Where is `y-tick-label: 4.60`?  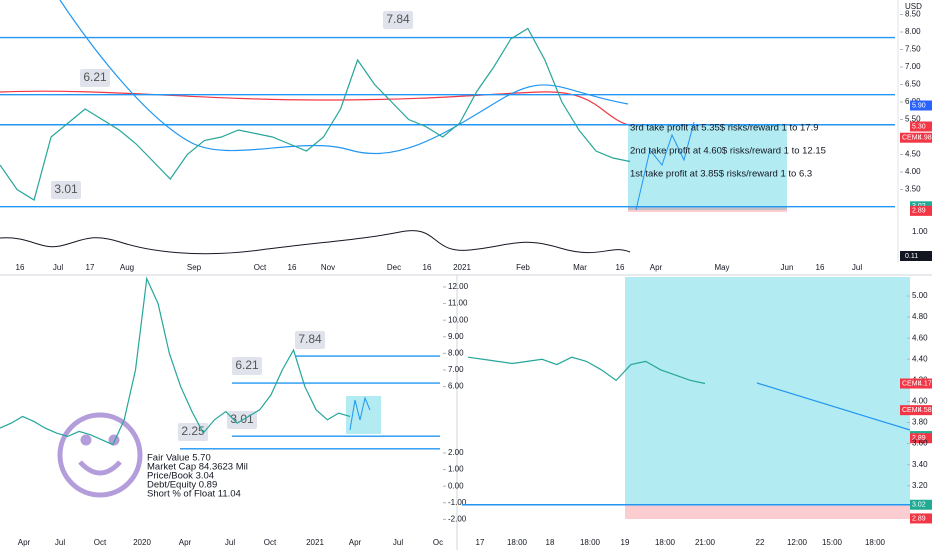 y-tick-label: 4.60 is located at coordinates (920, 337).